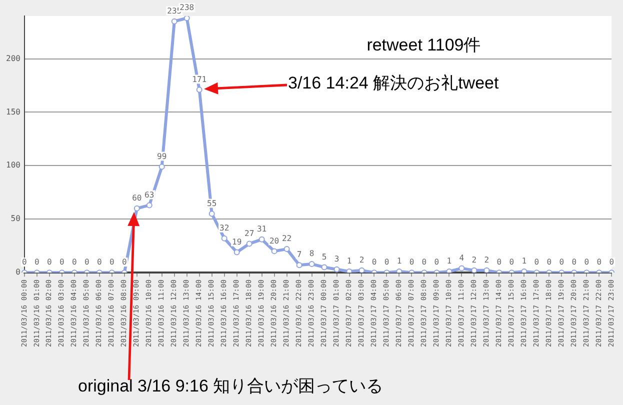 Image resolution: width=623 pixels, height=405 pixels. What do you see at coordinates (261, 229) in the screenshot?
I see `data-label: 31` at bounding box center [261, 229].